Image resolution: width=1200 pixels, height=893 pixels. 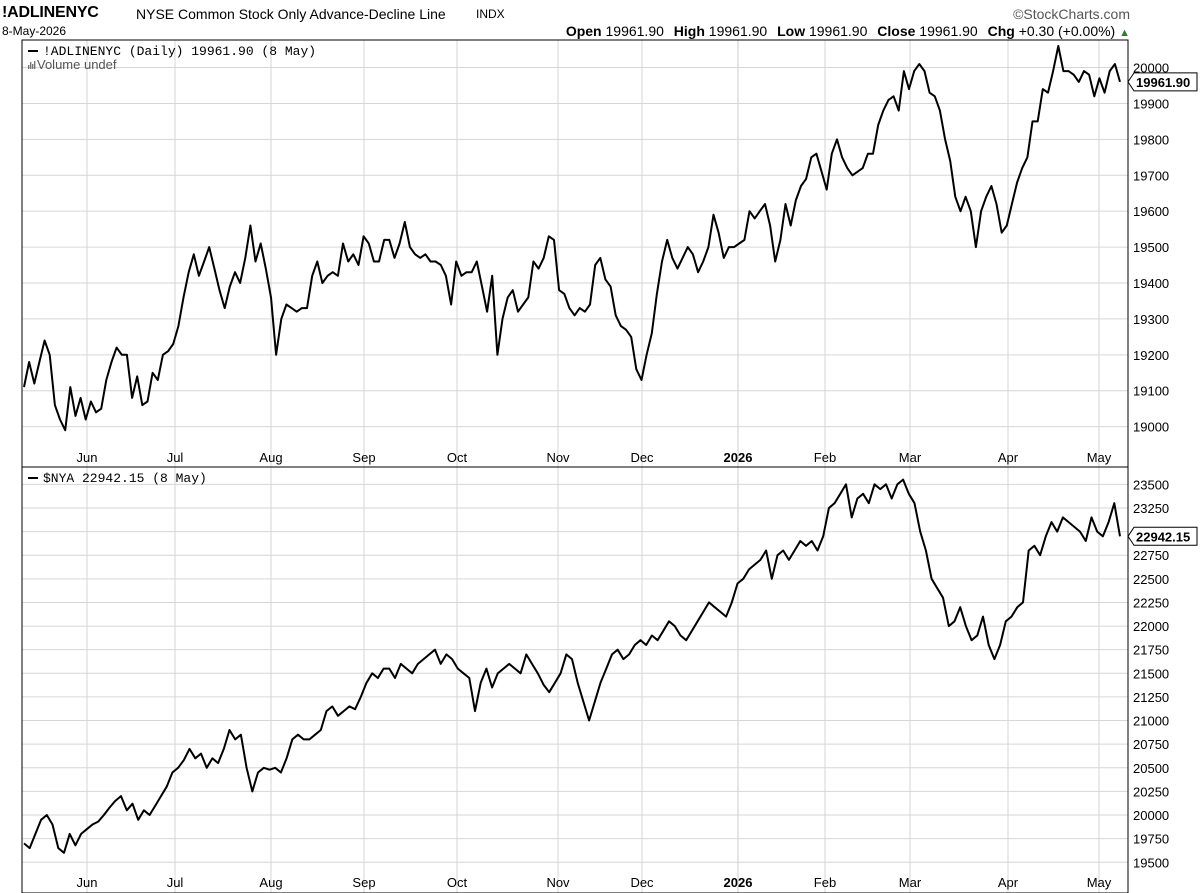 I want to click on ticker-symbol: !ADLINENYC, so click(x=50, y=12).